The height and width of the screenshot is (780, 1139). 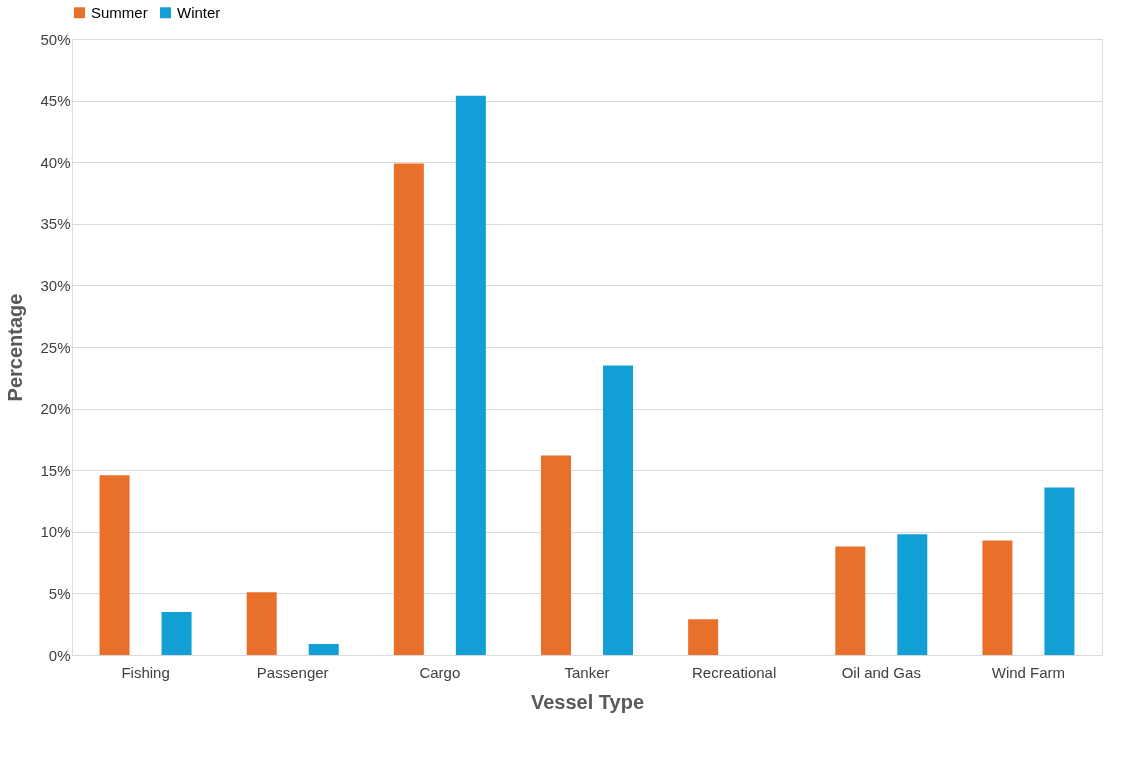 I want to click on y-tick-label: 30%, so click(x=55, y=285).